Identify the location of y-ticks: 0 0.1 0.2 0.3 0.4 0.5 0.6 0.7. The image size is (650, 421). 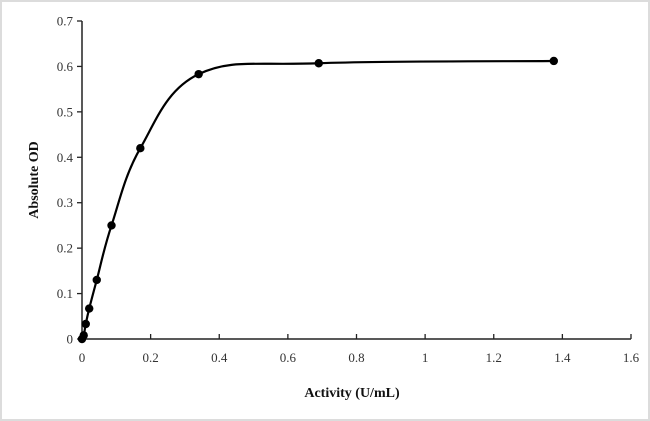
(69, 180).